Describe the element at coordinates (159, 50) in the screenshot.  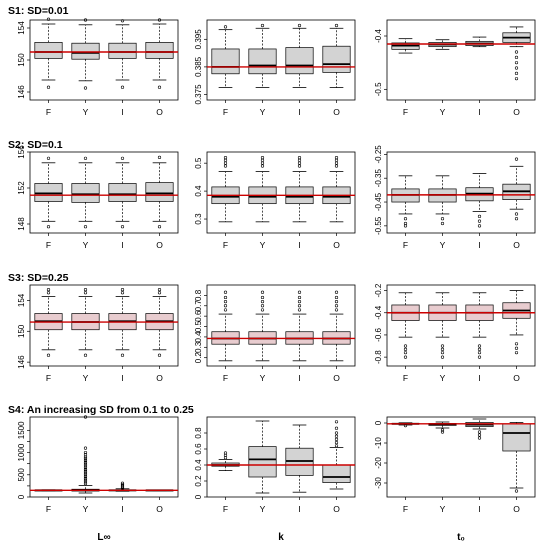
I see `box-o` at that location.